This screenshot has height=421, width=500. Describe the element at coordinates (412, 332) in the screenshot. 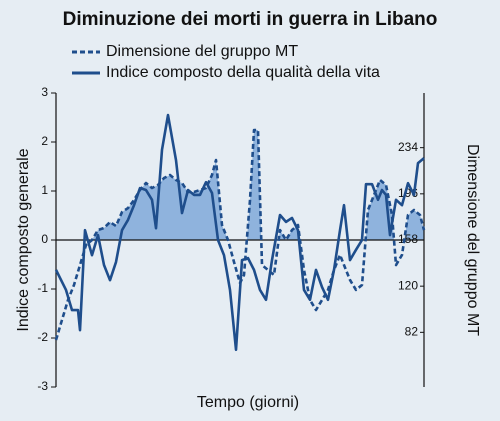

I see `y2-tick-label: 82` at that location.